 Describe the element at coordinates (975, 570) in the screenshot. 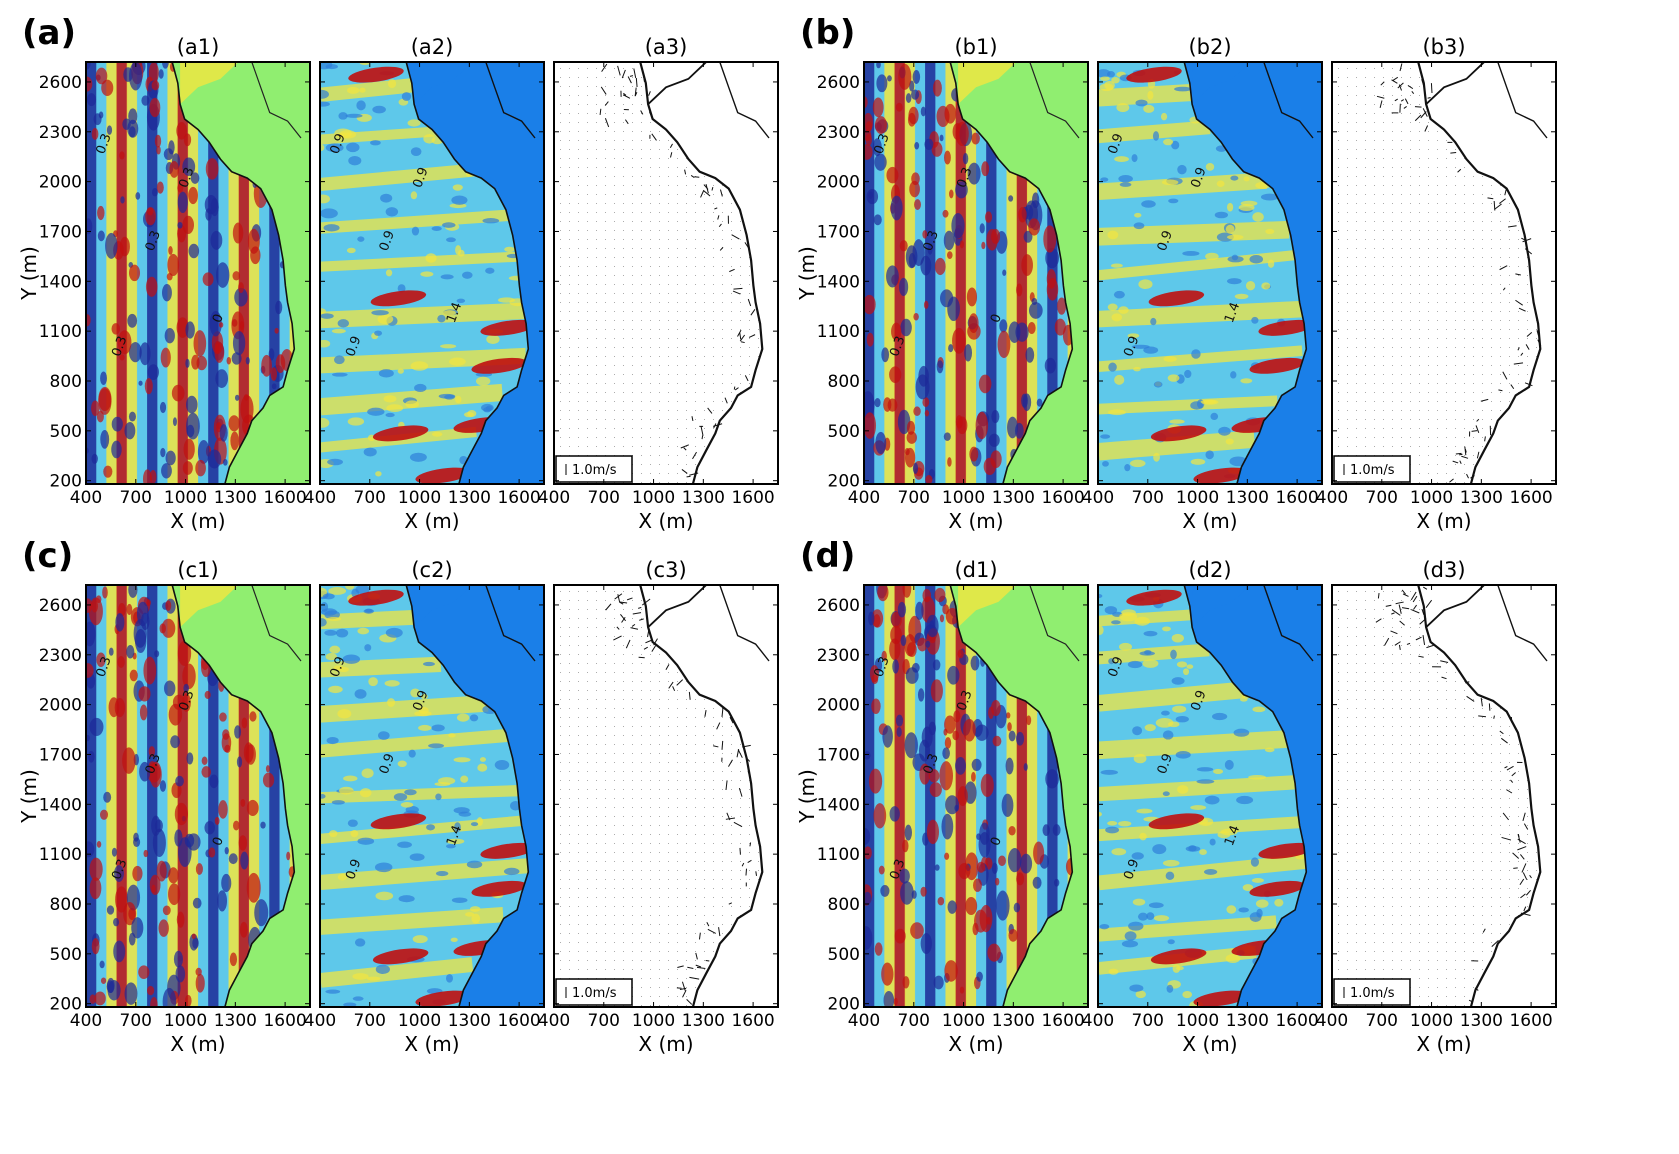

I see `panel-title: (d1)` at that location.